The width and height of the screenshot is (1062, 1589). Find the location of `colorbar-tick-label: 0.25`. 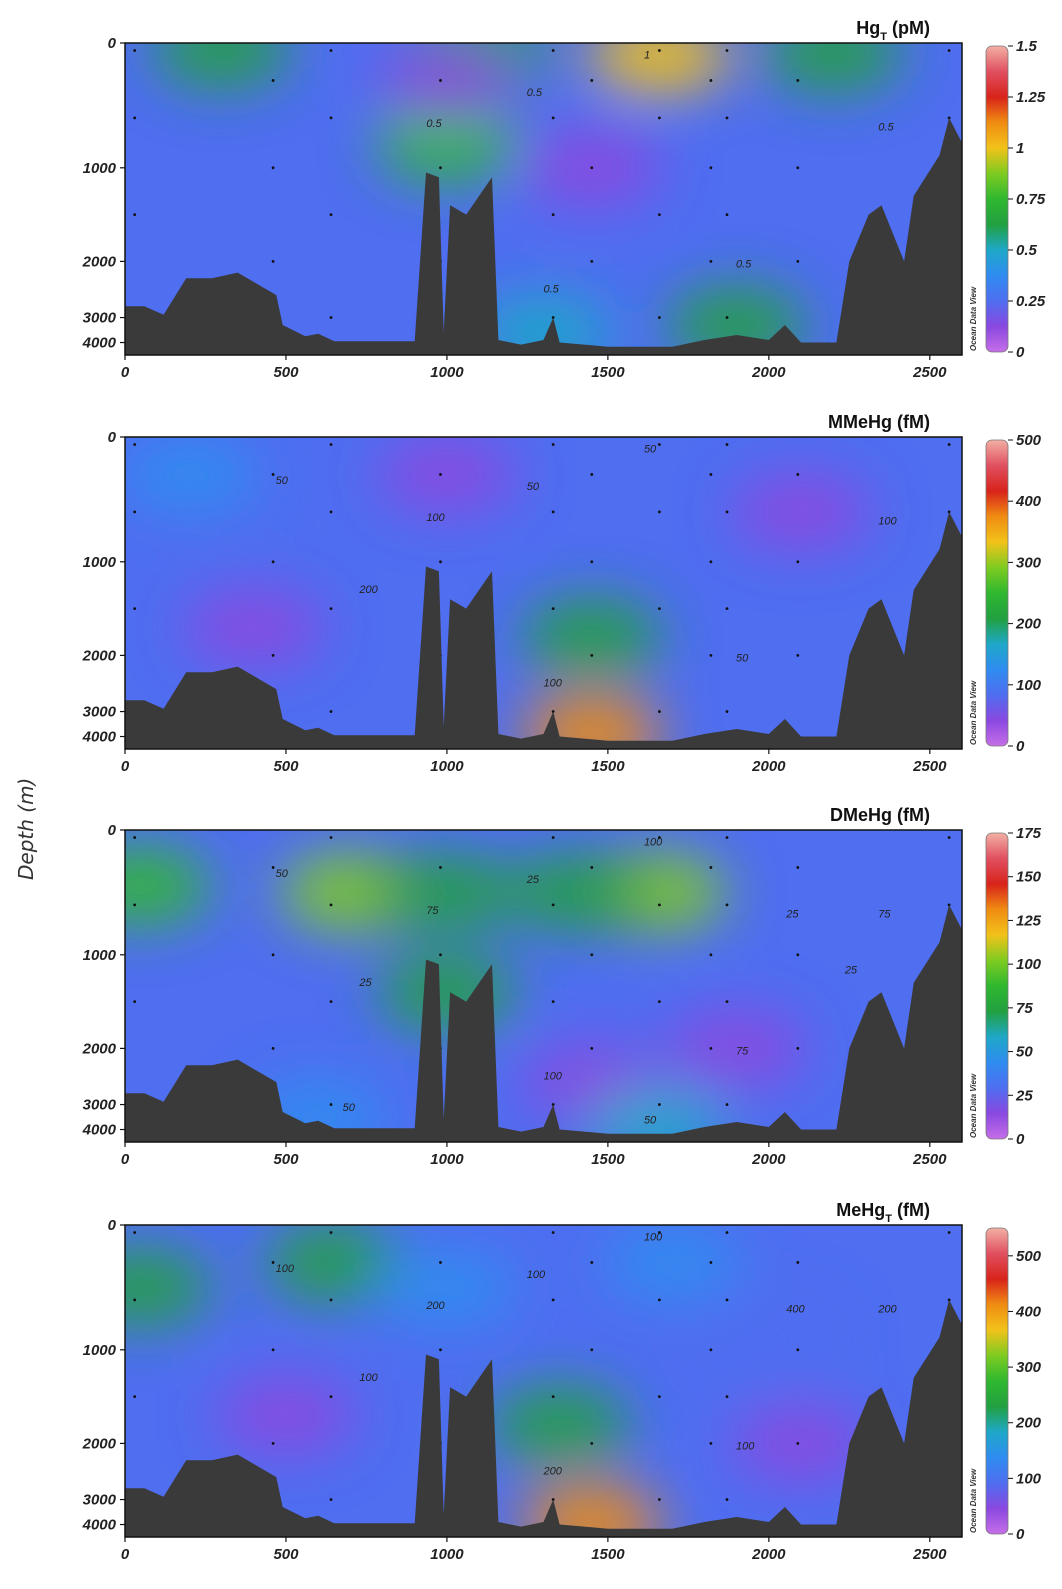

colorbar-tick-label: 0.25 is located at coordinates (1031, 301).